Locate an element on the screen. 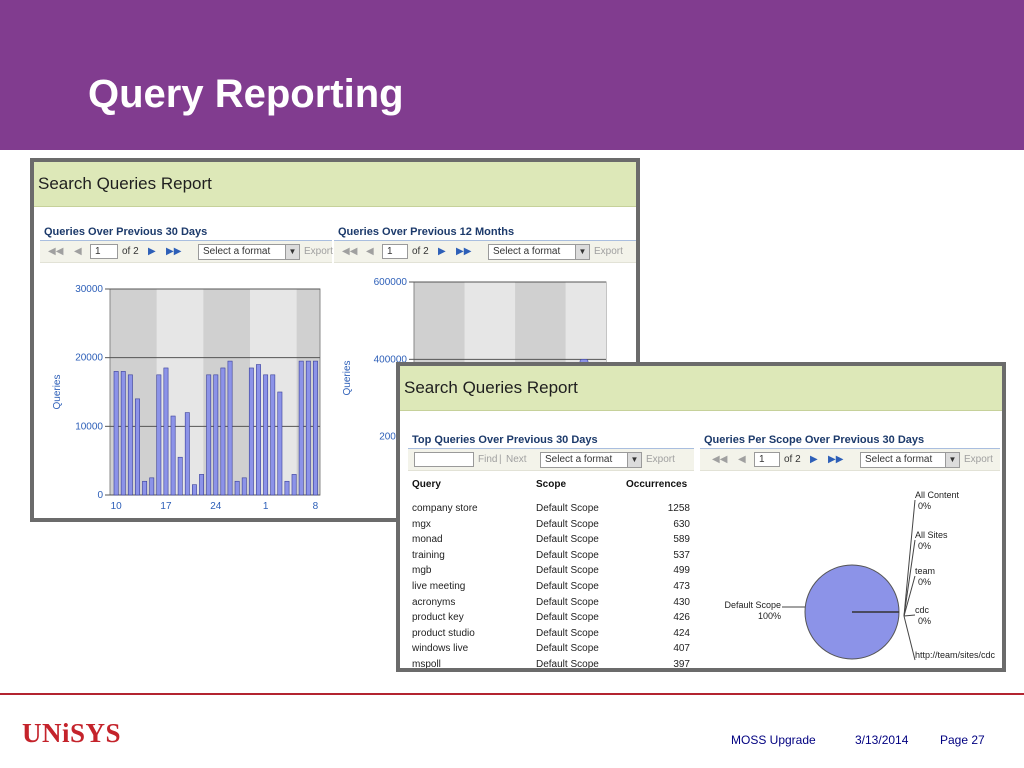 This screenshot has height=768, width=1024. report-header: Search Queries Report is located at coordinates (701, 388).